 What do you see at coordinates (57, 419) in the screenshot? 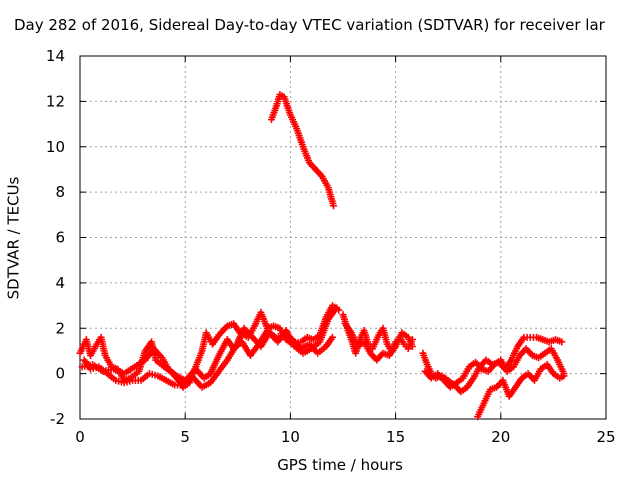
I see `y-tick-label: -2` at bounding box center [57, 419].